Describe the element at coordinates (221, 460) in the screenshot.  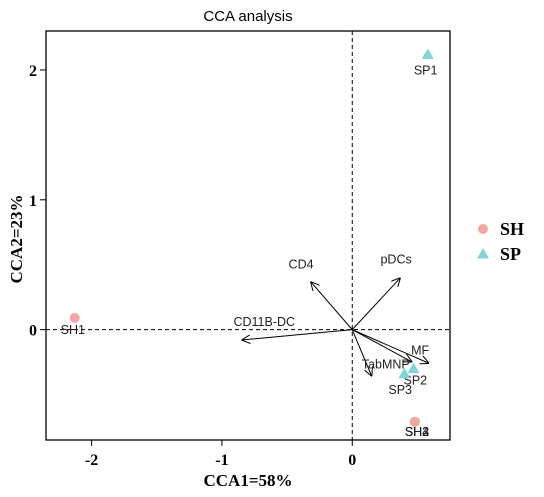
I see `x-tick-label: -1` at that location.